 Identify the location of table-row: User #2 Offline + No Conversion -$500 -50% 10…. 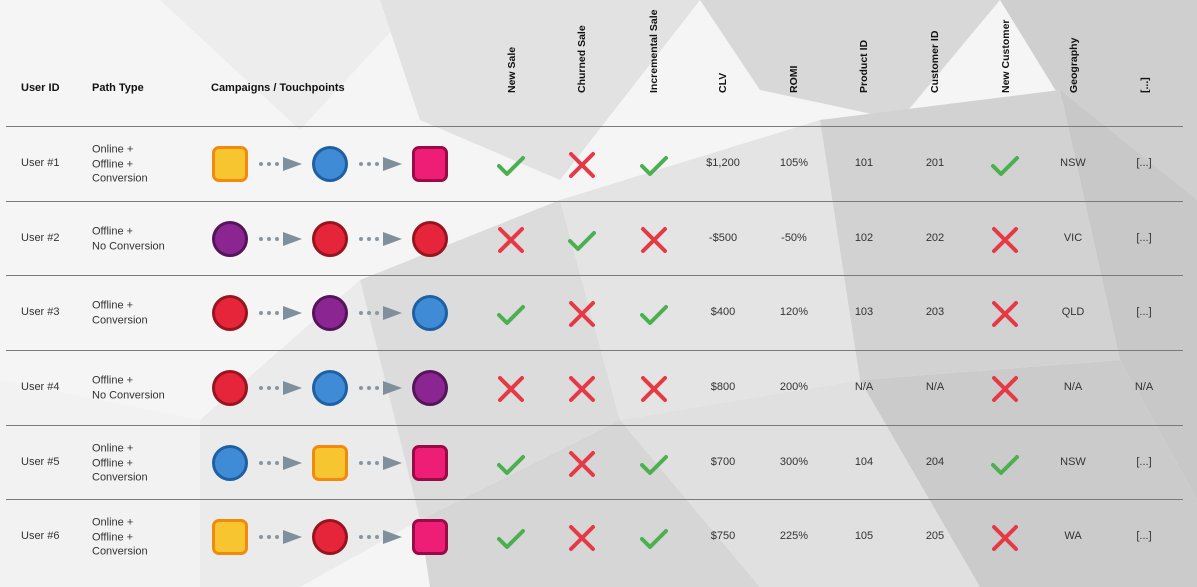
(598, 239).